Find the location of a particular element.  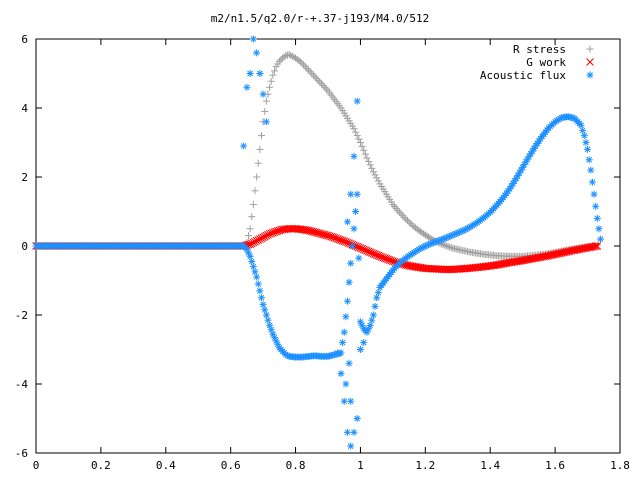

x-tick-label: 0.2 is located at coordinates (101, 465).